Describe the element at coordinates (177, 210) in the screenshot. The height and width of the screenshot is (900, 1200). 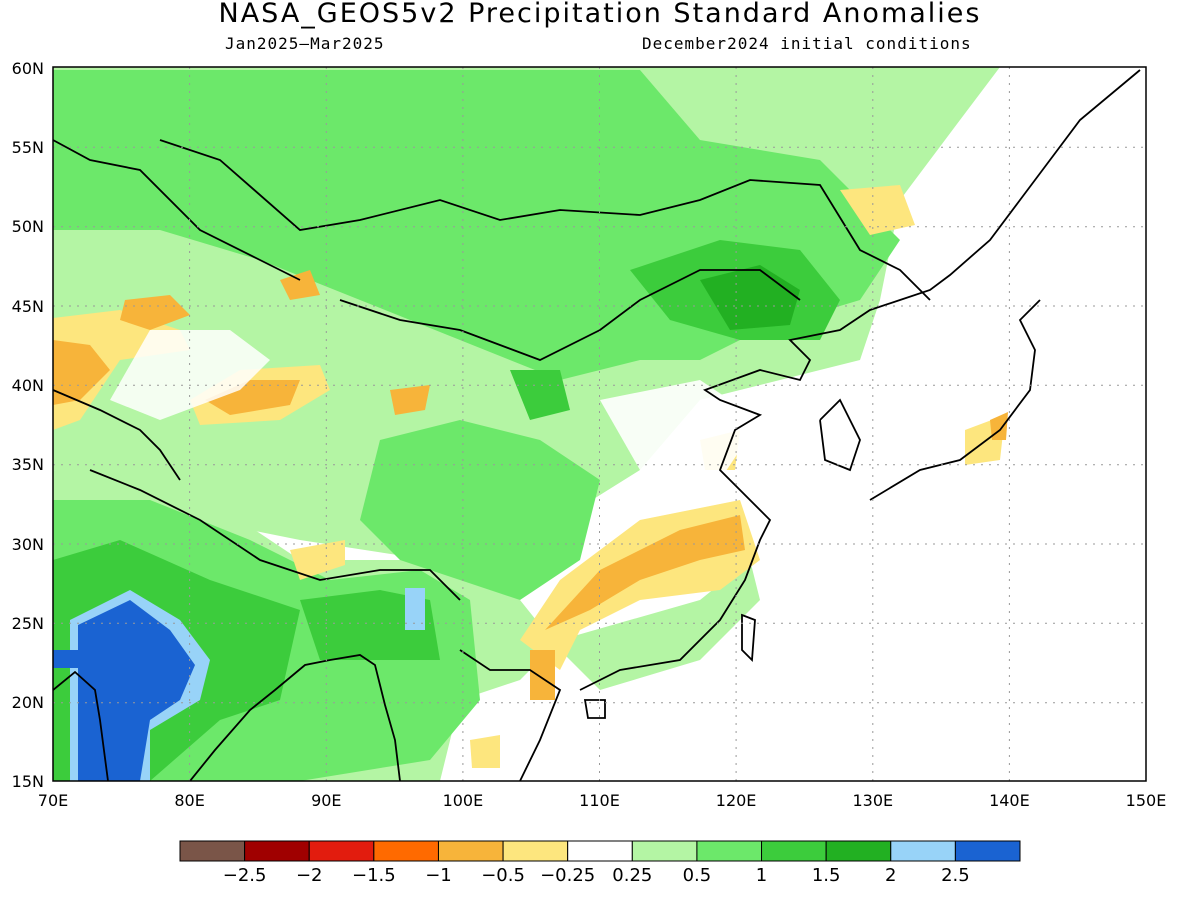
I see `border-kazakhstan` at that location.